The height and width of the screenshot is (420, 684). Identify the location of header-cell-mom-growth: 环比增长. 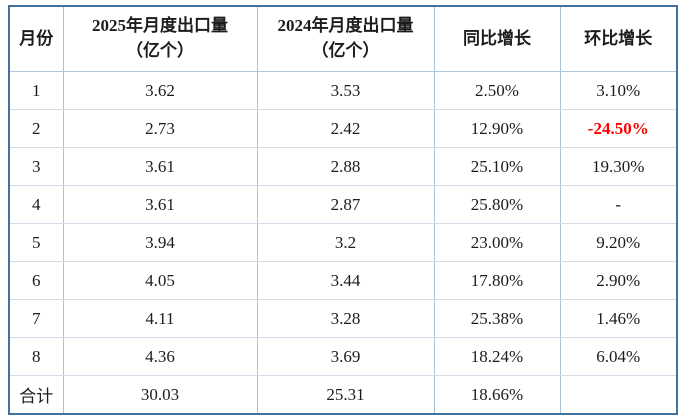
(618, 39).